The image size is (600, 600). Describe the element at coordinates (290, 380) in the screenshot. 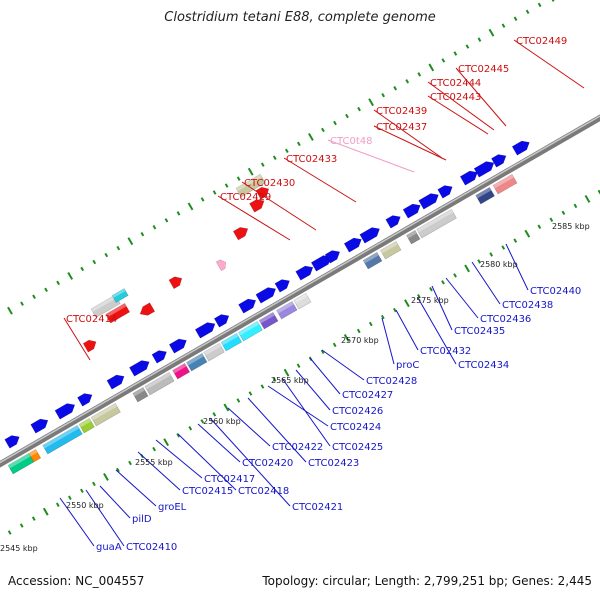

I see `scale-label: 2565 kbp` at that location.